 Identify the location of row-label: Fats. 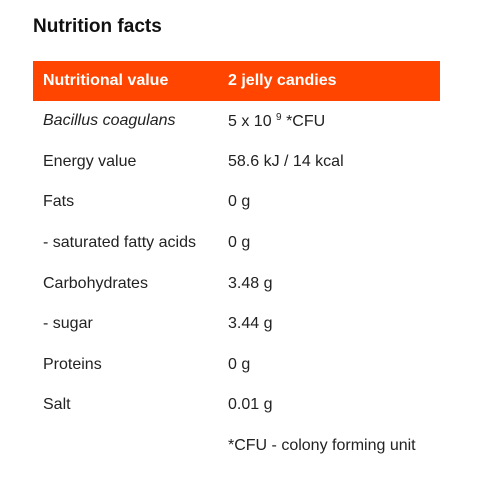
(59, 202).